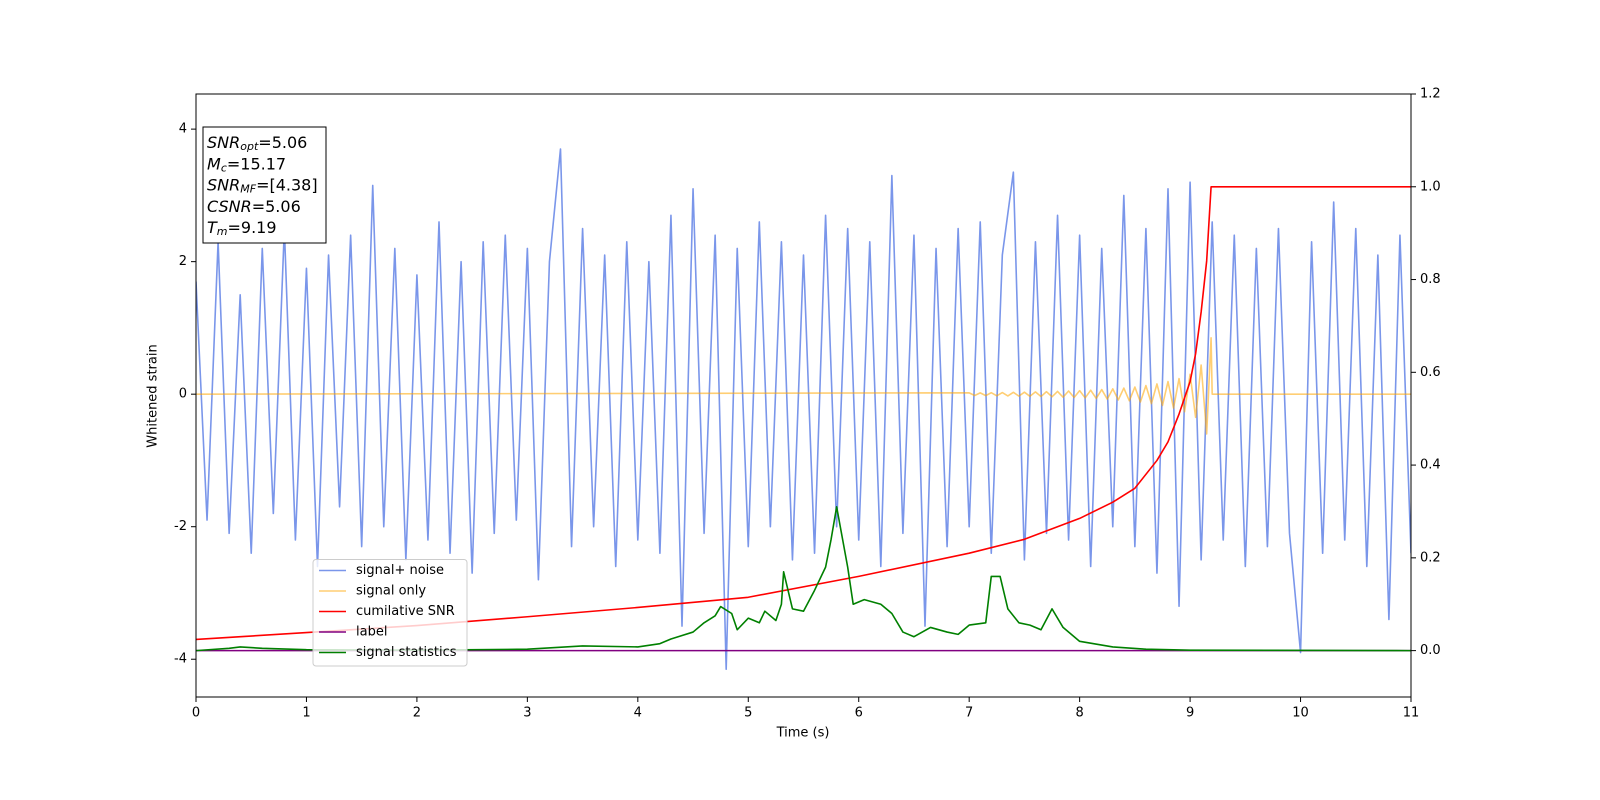 The height and width of the screenshot is (800, 1600). What do you see at coordinates (748, 713) in the screenshot?
I see `x-tick-label: 5` at bounding box center [748, 713].